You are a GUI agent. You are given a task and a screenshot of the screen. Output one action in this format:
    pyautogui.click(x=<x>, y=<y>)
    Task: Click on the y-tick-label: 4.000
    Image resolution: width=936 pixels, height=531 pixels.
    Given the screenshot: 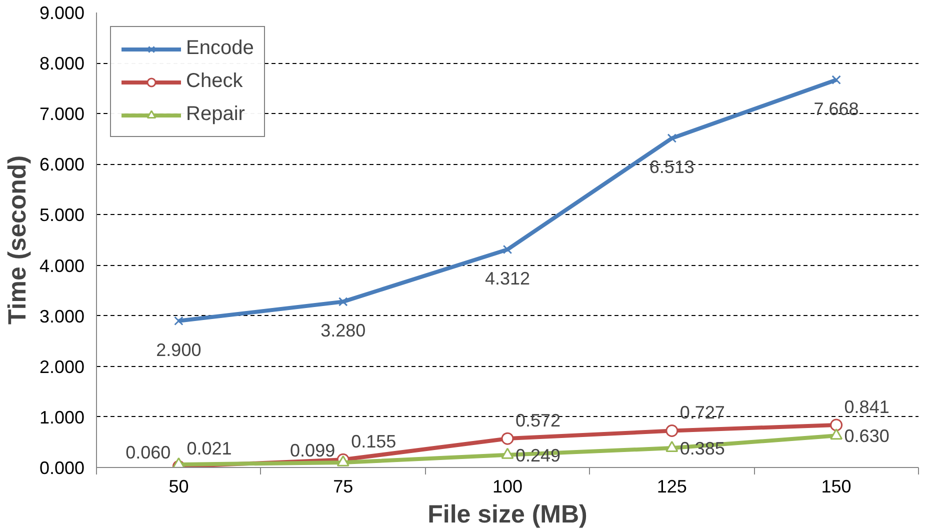 What is the action you would take?
    pyautogui.click(x=62, y=266)
    